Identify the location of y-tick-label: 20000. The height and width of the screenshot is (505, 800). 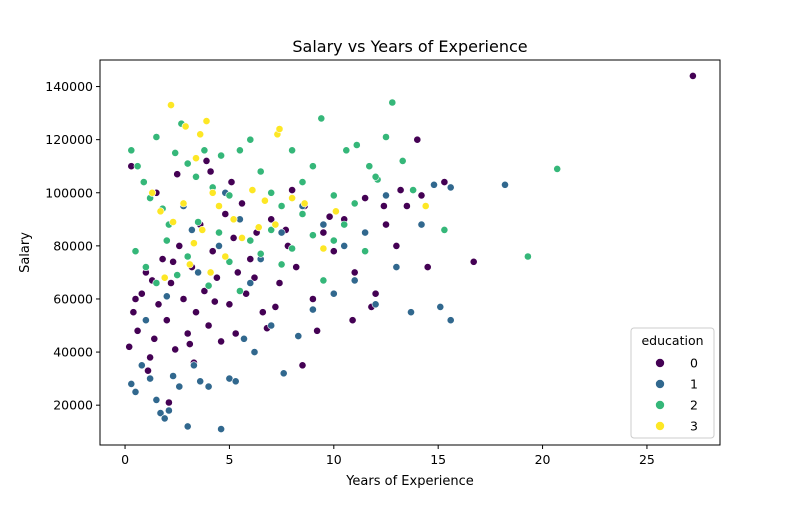
(73, 405).